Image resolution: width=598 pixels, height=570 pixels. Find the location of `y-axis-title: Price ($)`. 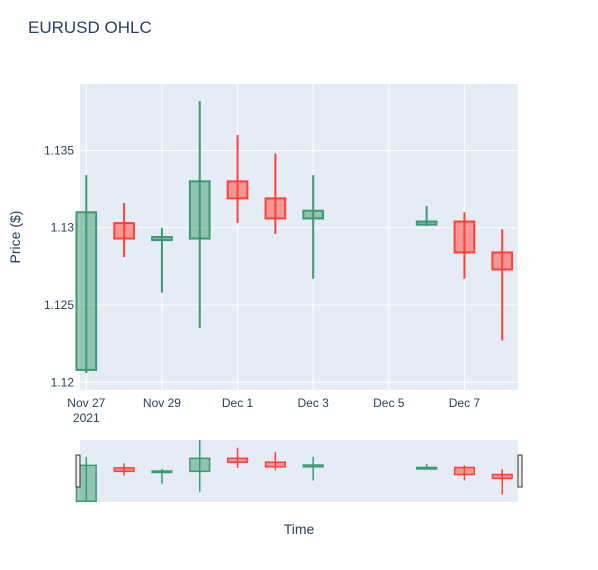

y-axis-title: Price ($) is located at coordinates (15, 237).